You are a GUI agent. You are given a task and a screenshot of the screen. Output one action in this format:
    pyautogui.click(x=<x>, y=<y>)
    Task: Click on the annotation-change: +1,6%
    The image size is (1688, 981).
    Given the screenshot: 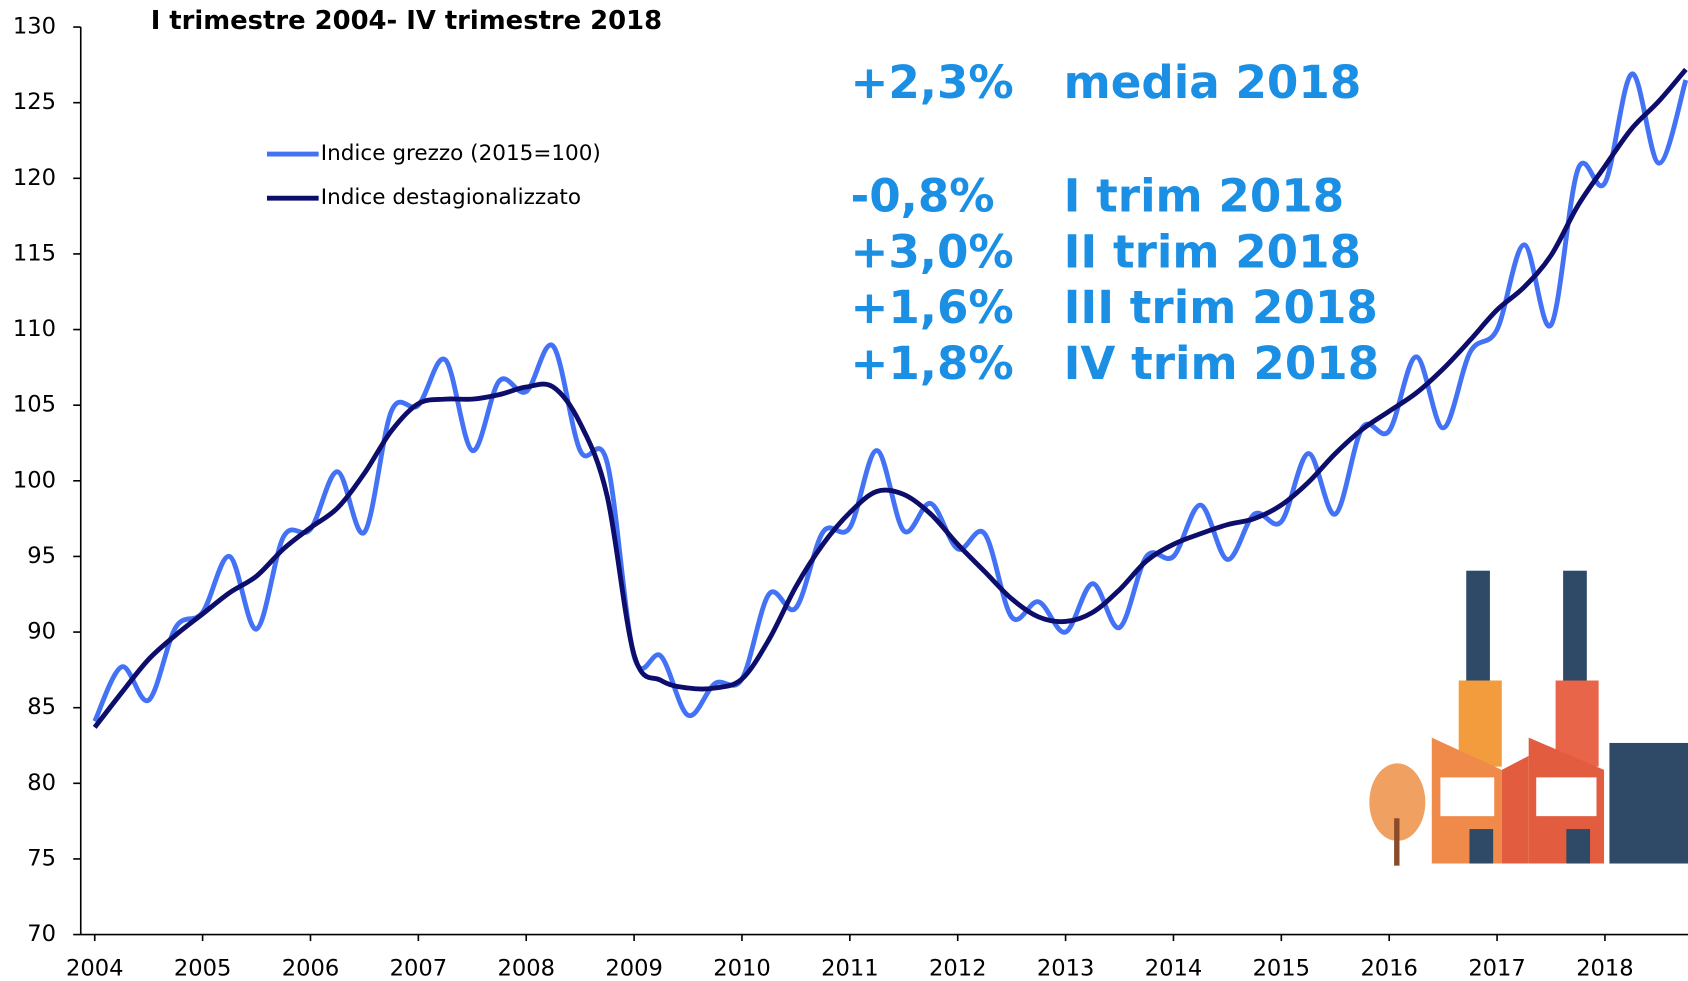 What is the action you would take?
    pyautogui.click(x=931, y=307)
    